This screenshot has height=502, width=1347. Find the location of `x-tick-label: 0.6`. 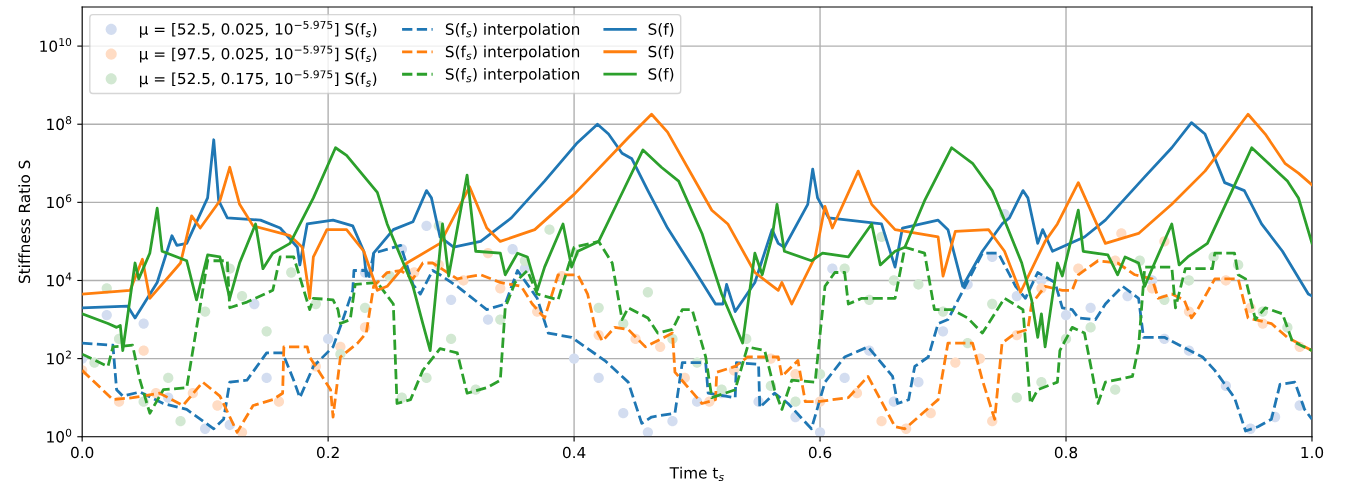

x-tick-label: 0.6 is located at coordinates (820, 452).